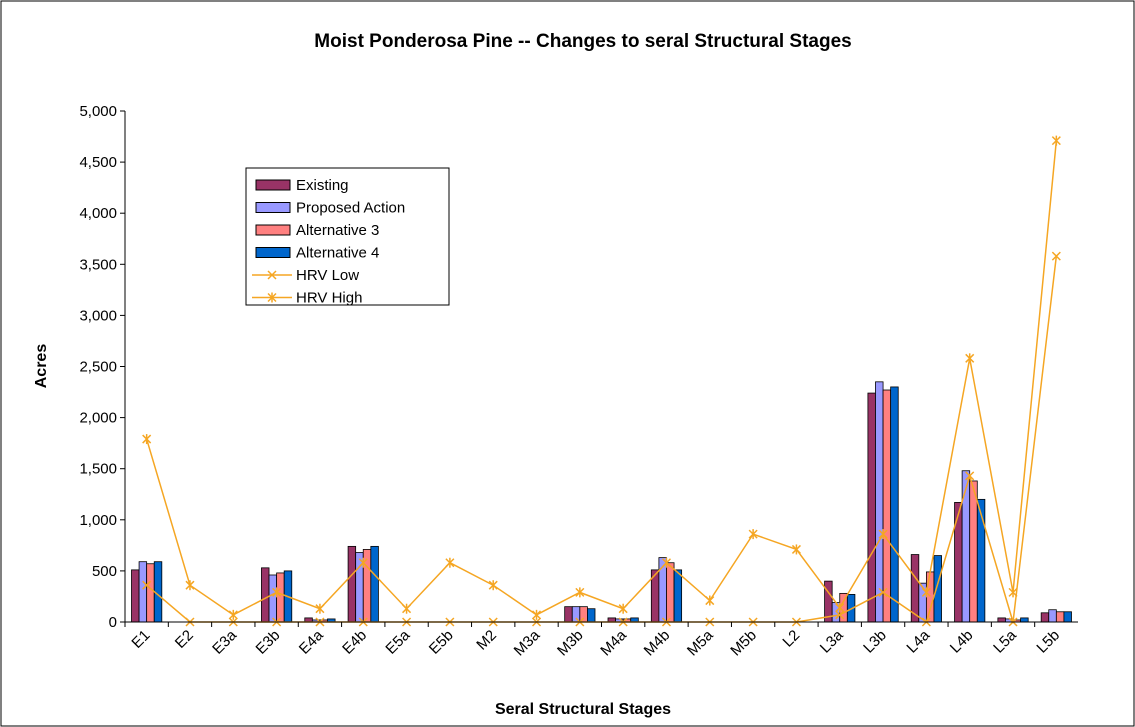 Image resolution: width=1135 pixels, height=727 pixels. What do you see at coordinates (98, 418) in the screenshot?
I see `y-tick-label: 2,000` at bounding box center [98, 418].